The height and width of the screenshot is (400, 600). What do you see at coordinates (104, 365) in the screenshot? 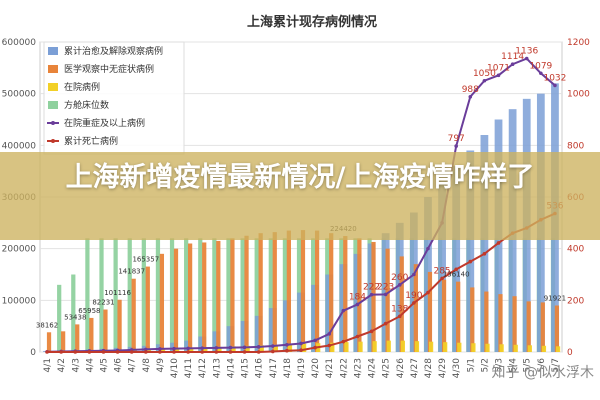
I see `x-tick-label: 4/5` at bounding box center [104, 365].